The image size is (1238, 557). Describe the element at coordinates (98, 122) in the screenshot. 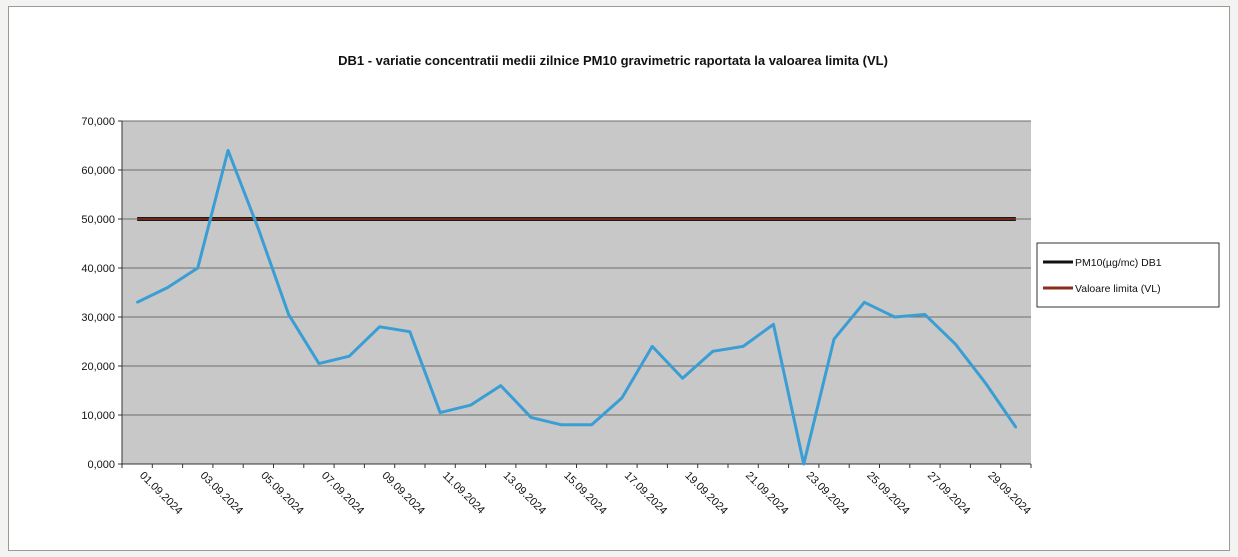

I see `y-tick-label: 70,000` at that location.